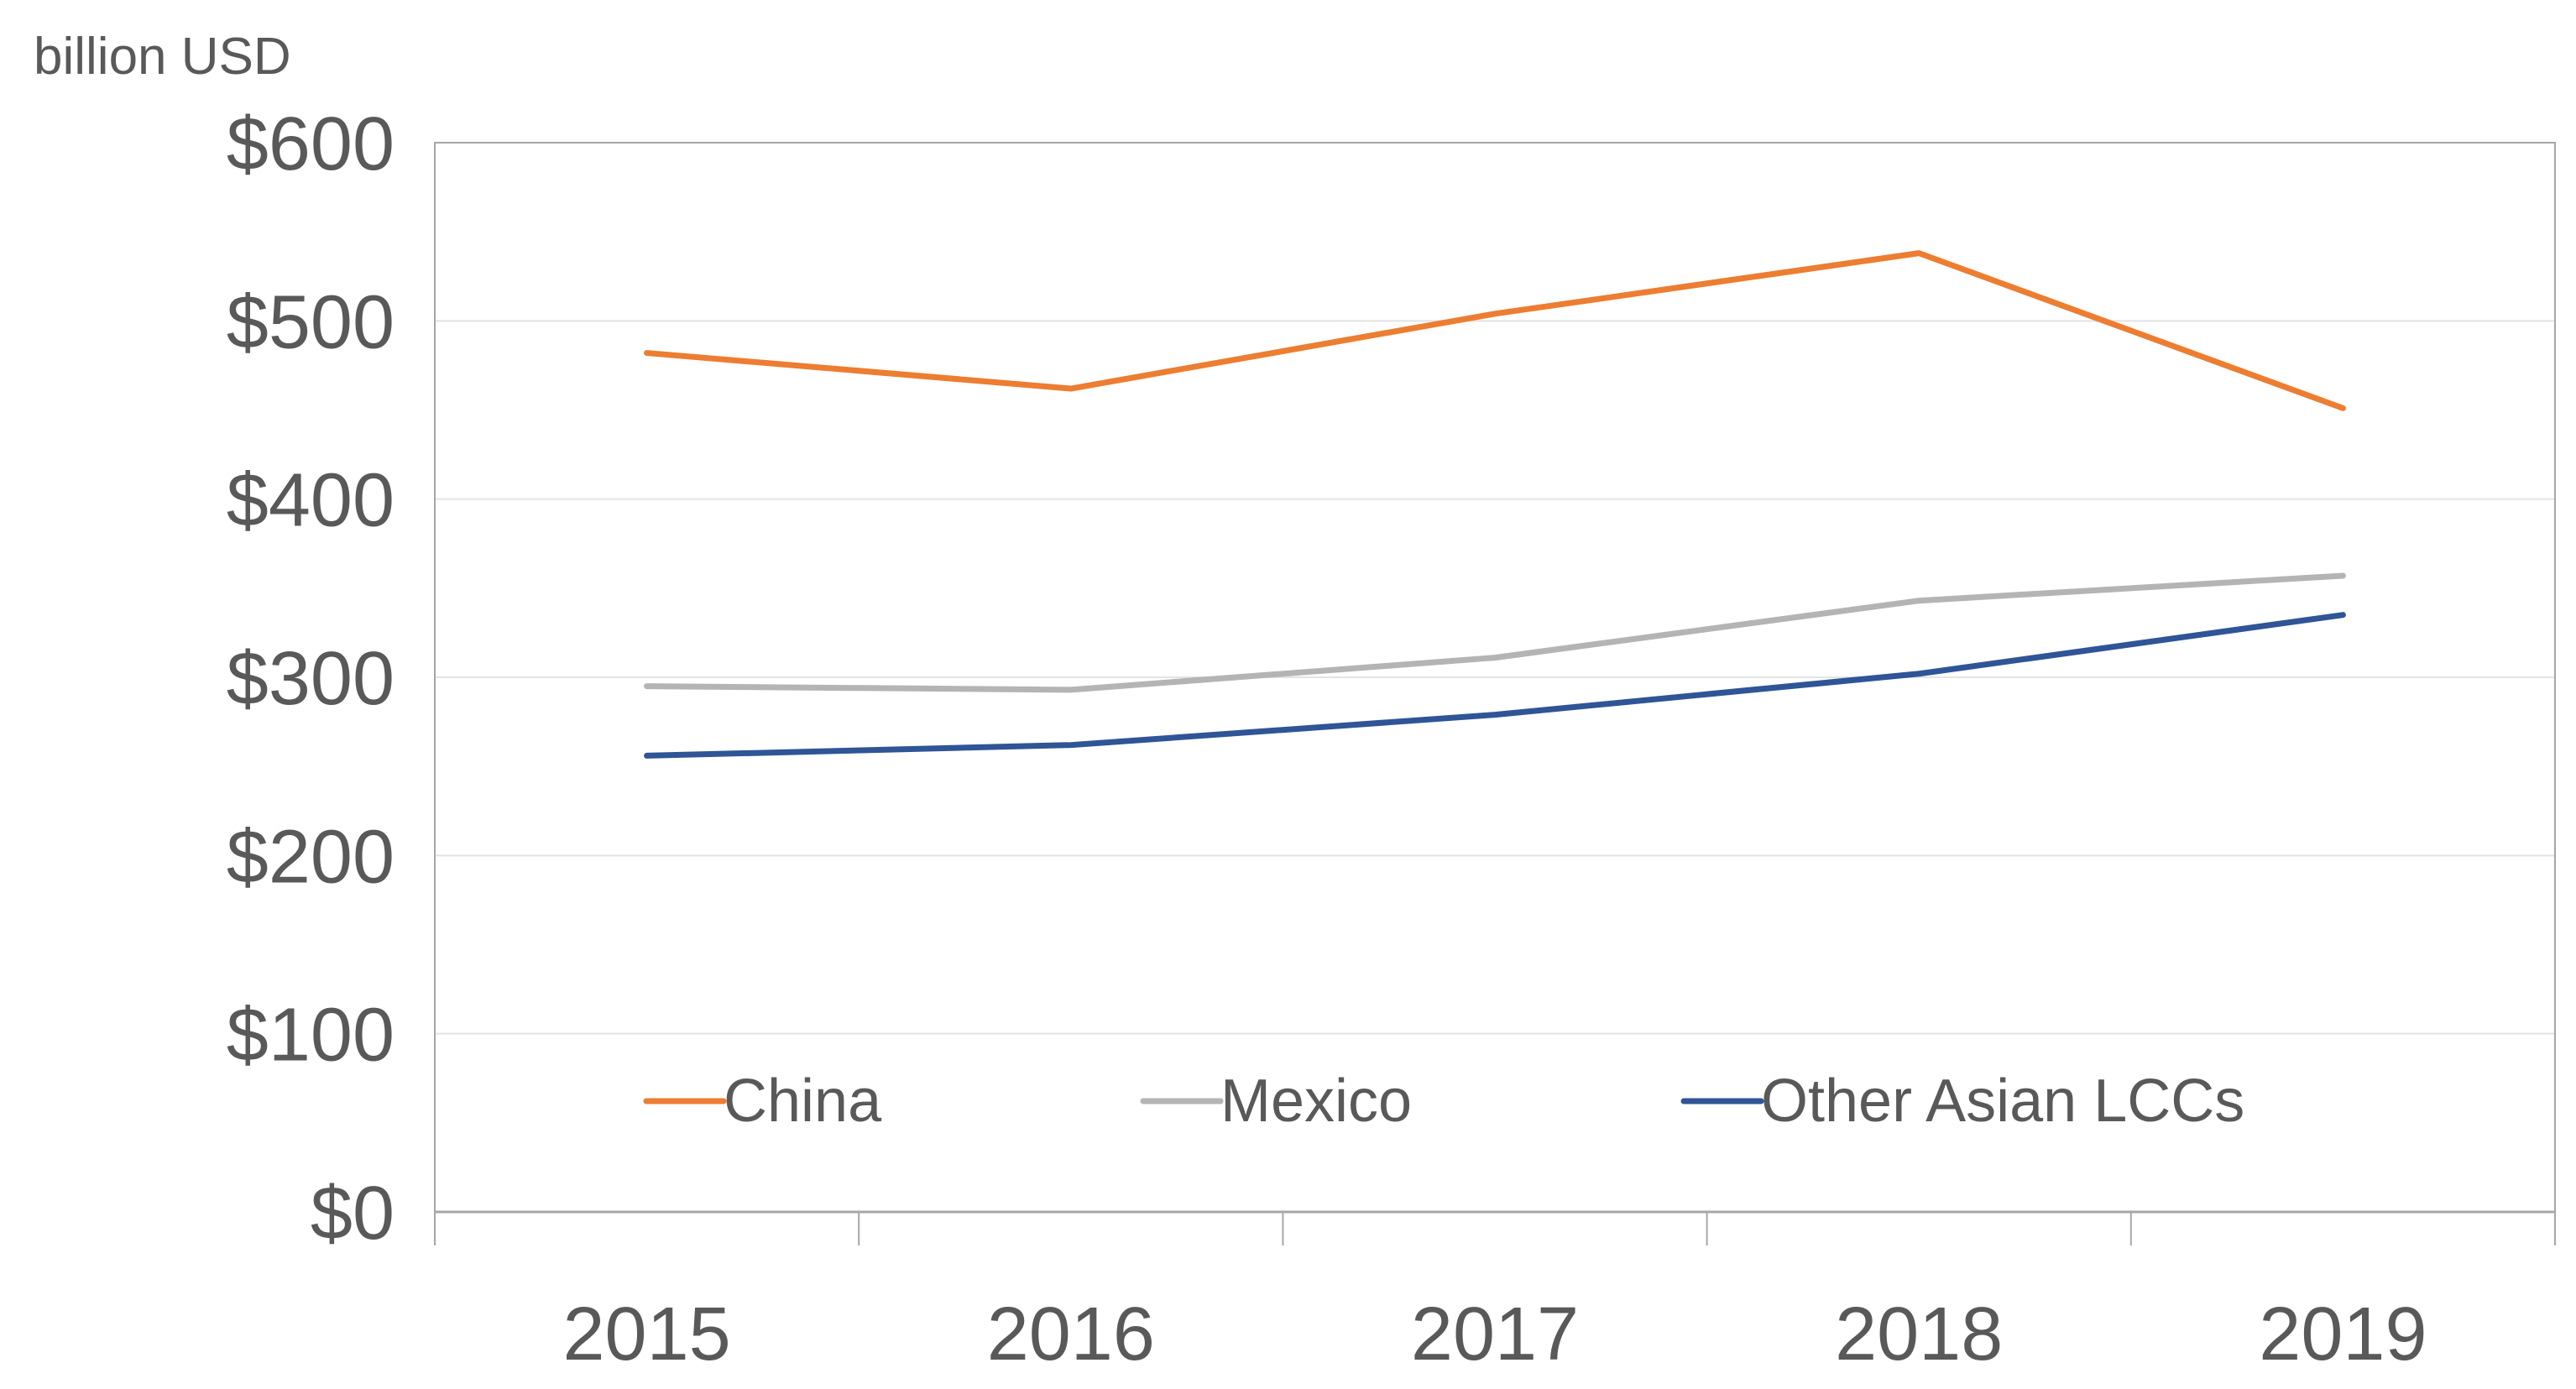 This screenshot has height=1389, width=2576. What do you see at coordinates (162, 57) in the screenshot?
I see `y-axis-label: billion USD` at bounding box center [162, 57].